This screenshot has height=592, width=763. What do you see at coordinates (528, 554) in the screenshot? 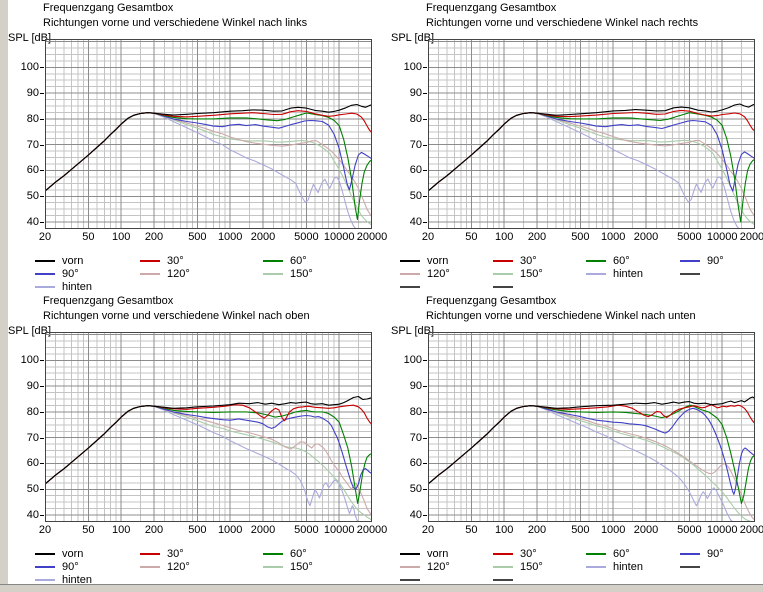
I see `legend-label: 30°` at bounding box center [528, 554].